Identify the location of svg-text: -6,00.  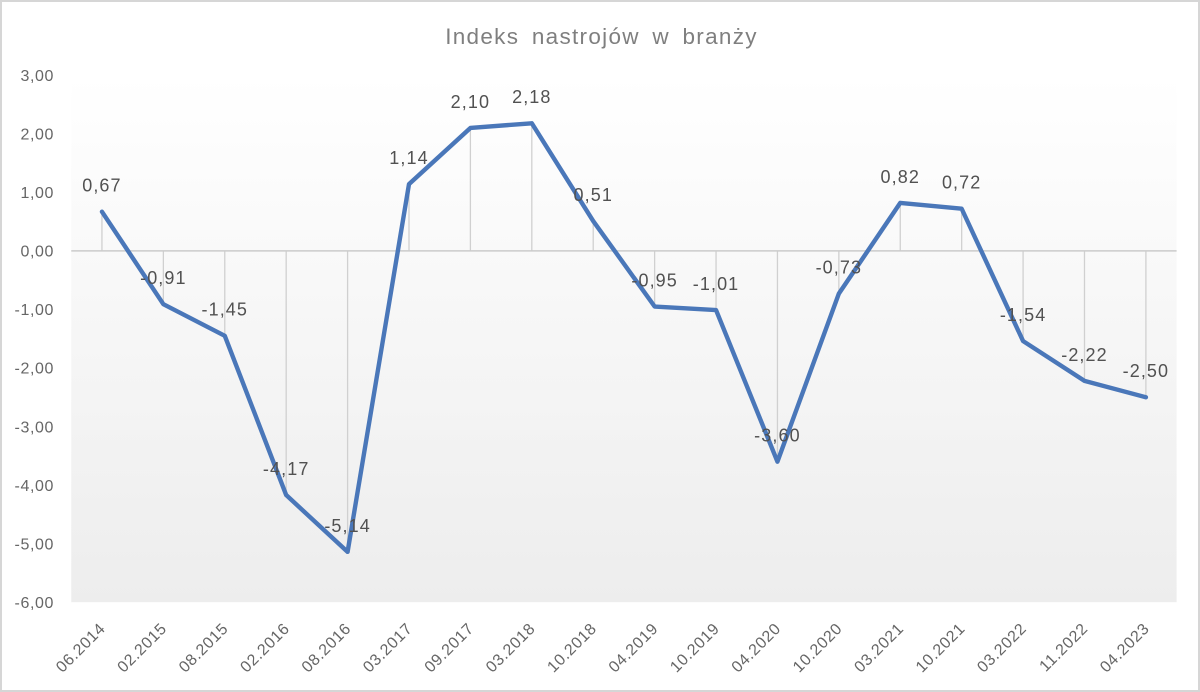
(34, 603).